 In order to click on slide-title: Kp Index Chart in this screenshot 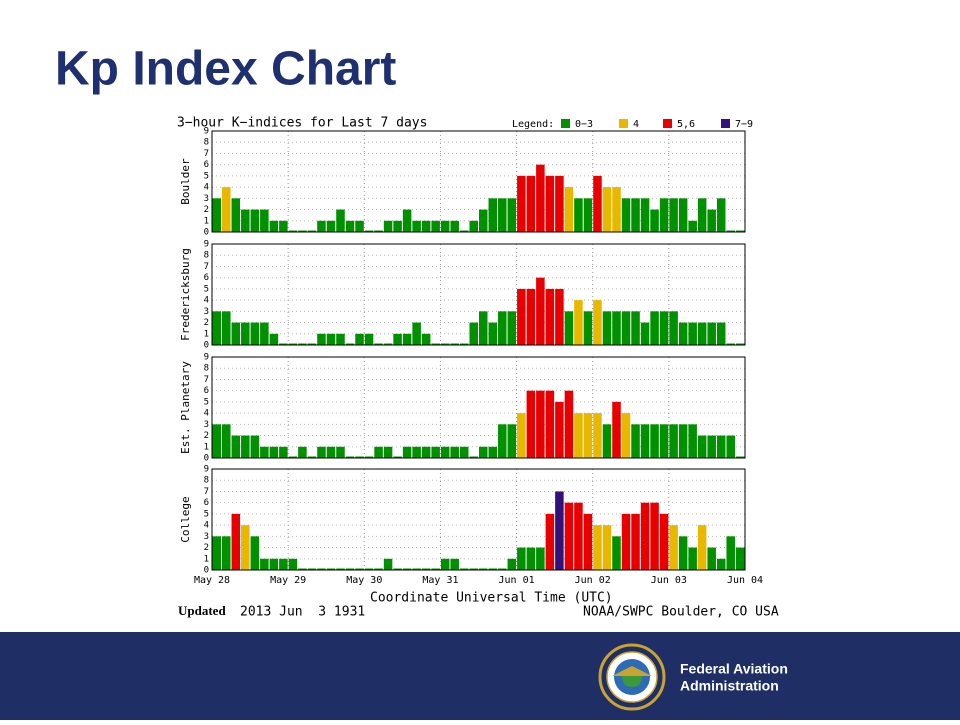, I will do `click(225, 69)`.